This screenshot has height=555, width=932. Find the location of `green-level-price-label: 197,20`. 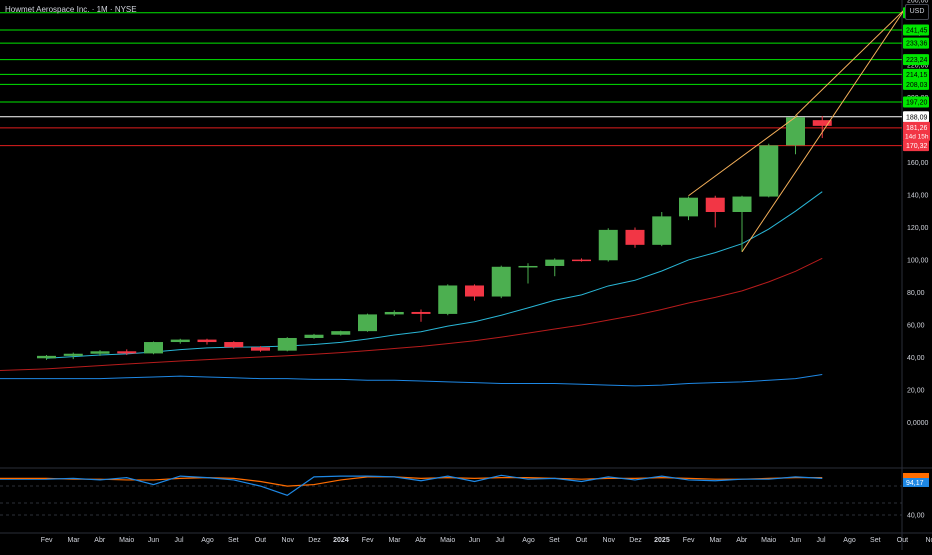

green-level-price-label: 197,20 is located at coordinates (917, 102).